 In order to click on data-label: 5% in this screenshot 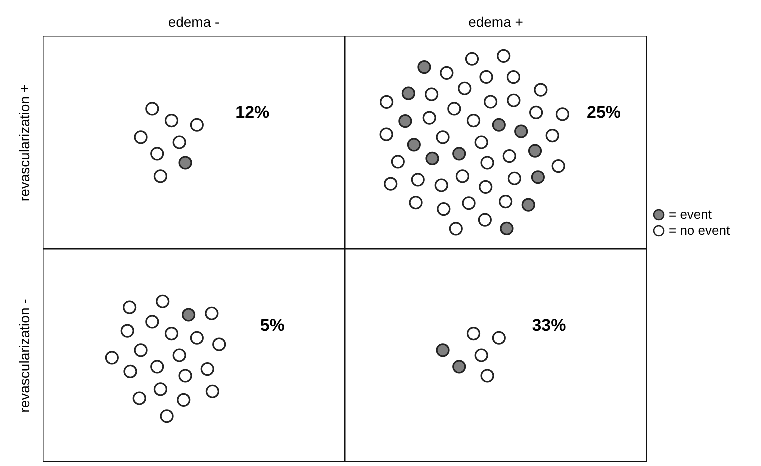, I will do `click(272, 326)`.